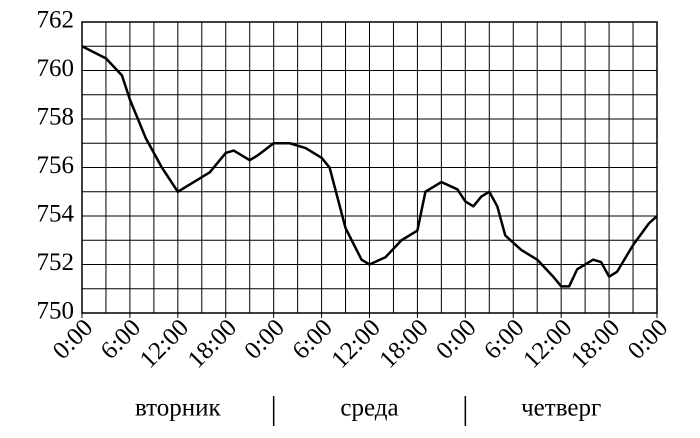 This screenshot has height=438, width=700. What do you see at coordinates (56, 262) in the screenshot?
I see `y-tick-label: 752` at bounding box center [56, 262].